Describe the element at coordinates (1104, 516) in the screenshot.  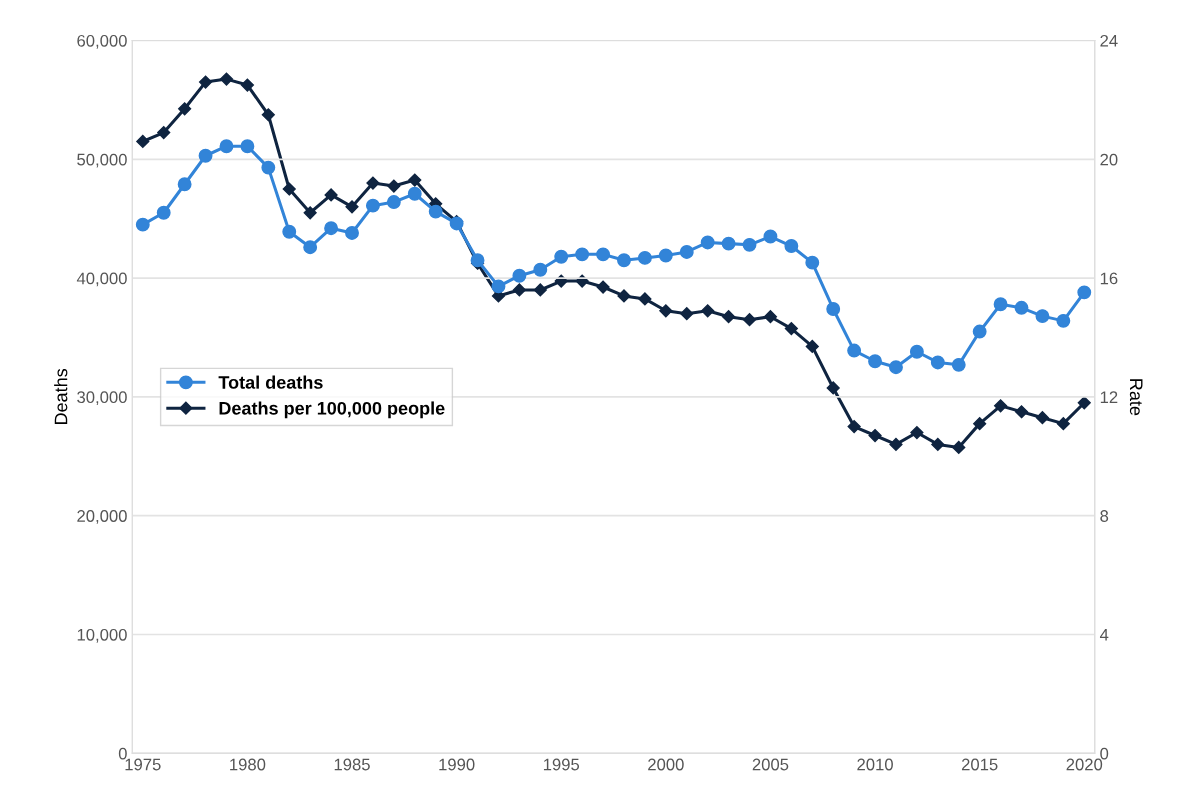
I see `y2-tick-label: 8` at that location.